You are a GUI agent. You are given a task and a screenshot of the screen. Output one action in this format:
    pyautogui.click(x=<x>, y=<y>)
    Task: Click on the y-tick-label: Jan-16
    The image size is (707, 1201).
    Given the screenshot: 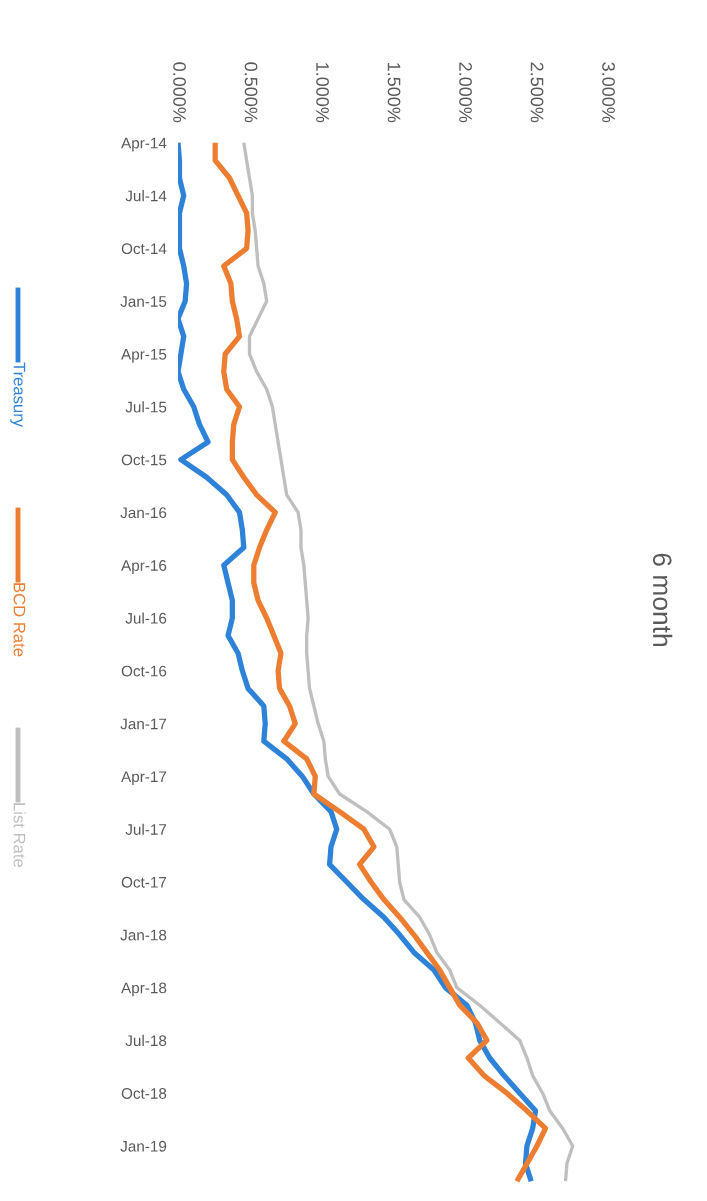 What is the action you would take?
    pyautogui.click(x=143, y=513)
    